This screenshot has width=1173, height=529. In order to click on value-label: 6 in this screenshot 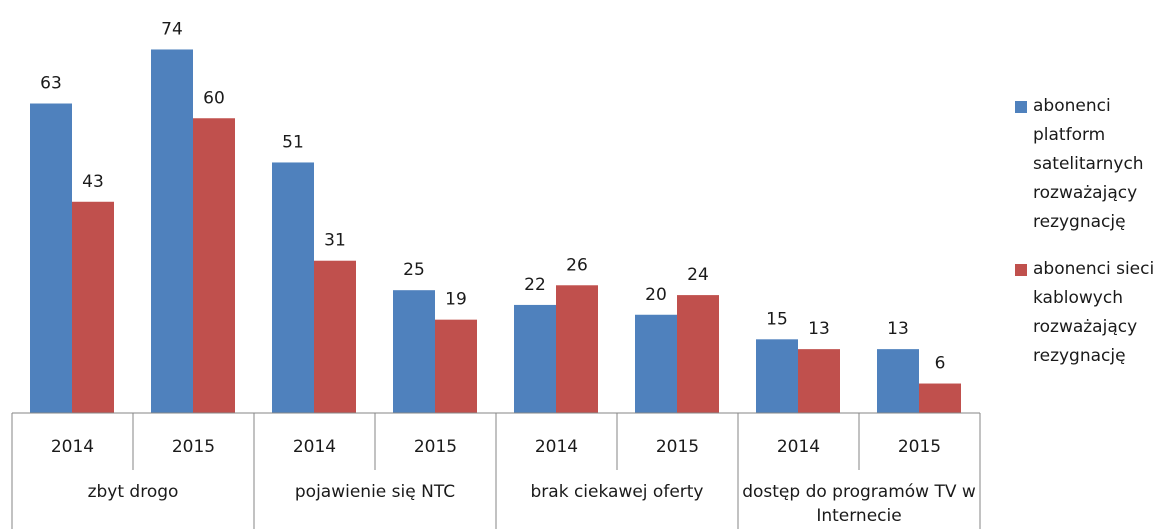, I will do `click(940, 364)`.